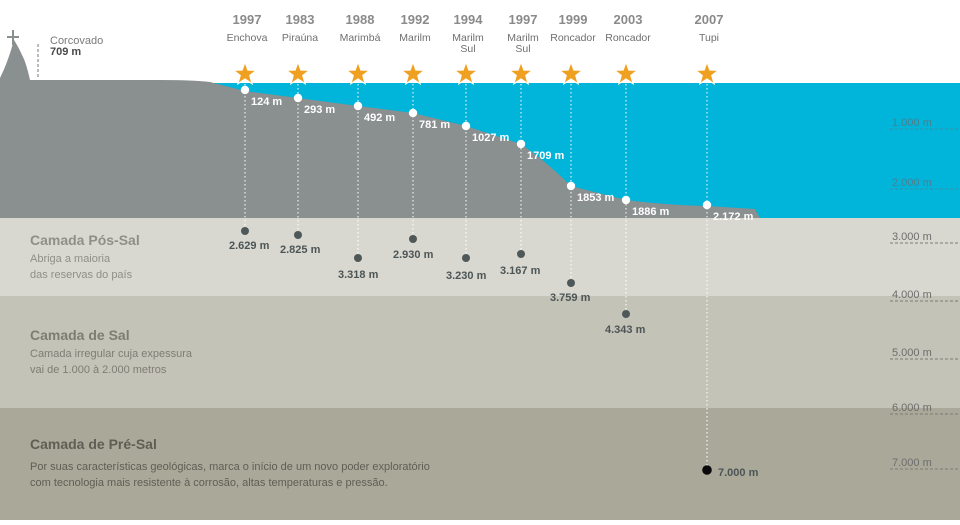  I want to click on field-marker: 1988 Marimbá 492 m 3.318 m, so click(366, 146).